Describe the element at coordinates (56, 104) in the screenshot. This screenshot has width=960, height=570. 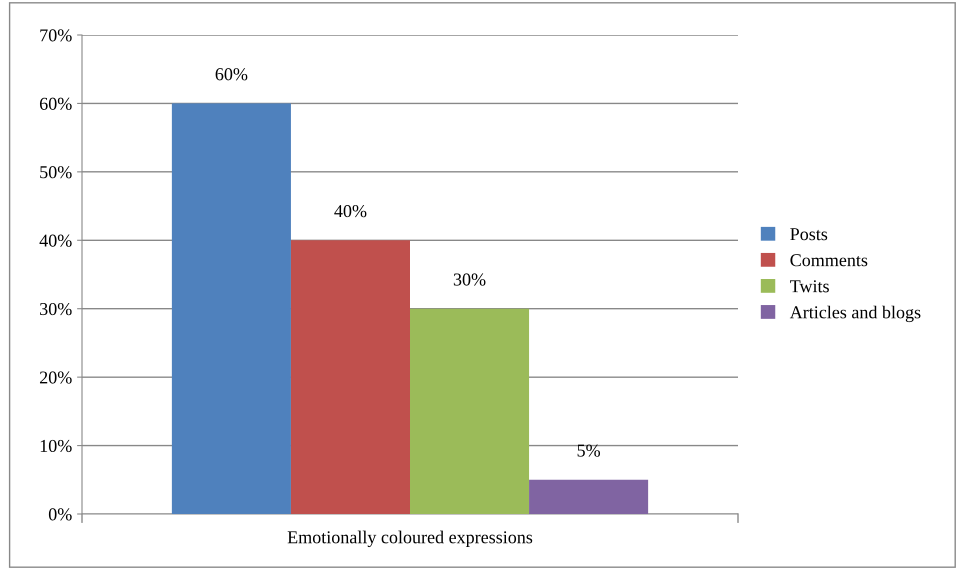
I see `y-tick-label: 60%` at that location.